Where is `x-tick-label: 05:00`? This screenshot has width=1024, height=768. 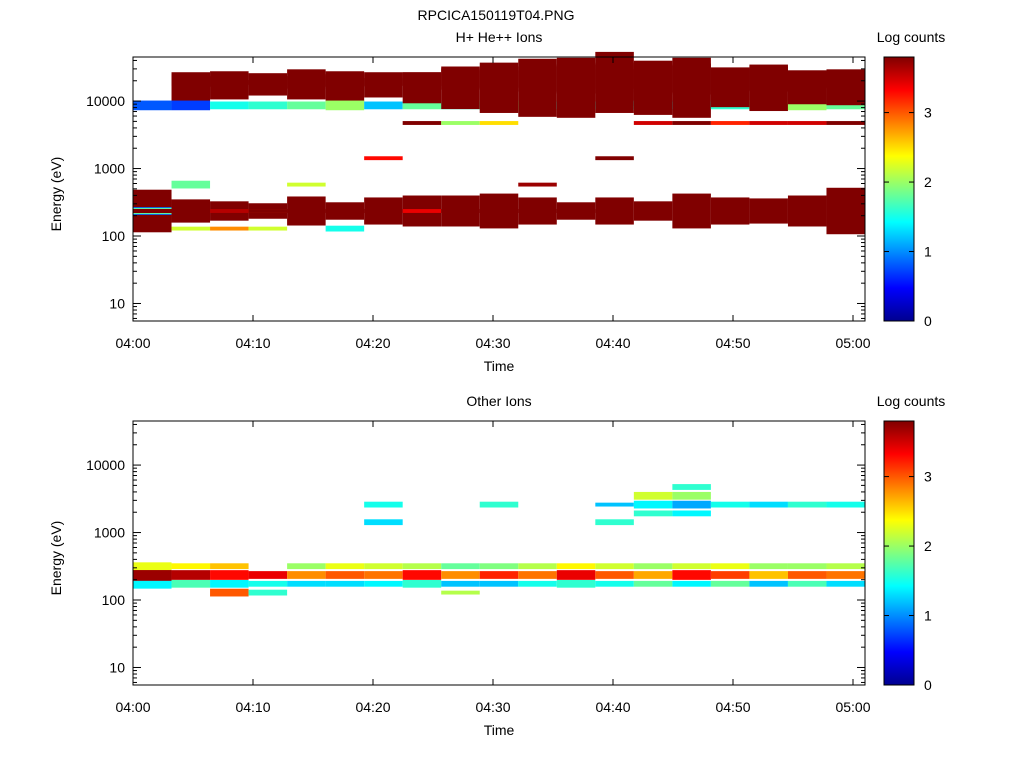 x-tick-label: 05:00 is located at coordinates (852, 707).